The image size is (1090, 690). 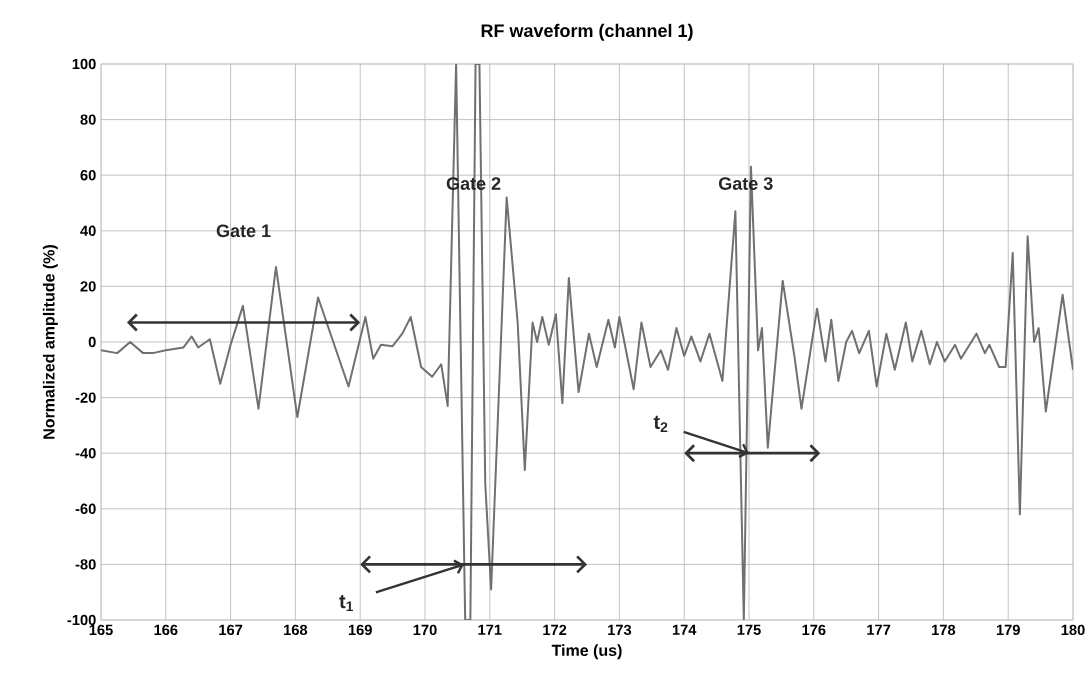 What do you see at coordinates (360, 630) in the screenshot?
I see `x-tick-label: 169` at bounding box center [360, 630].